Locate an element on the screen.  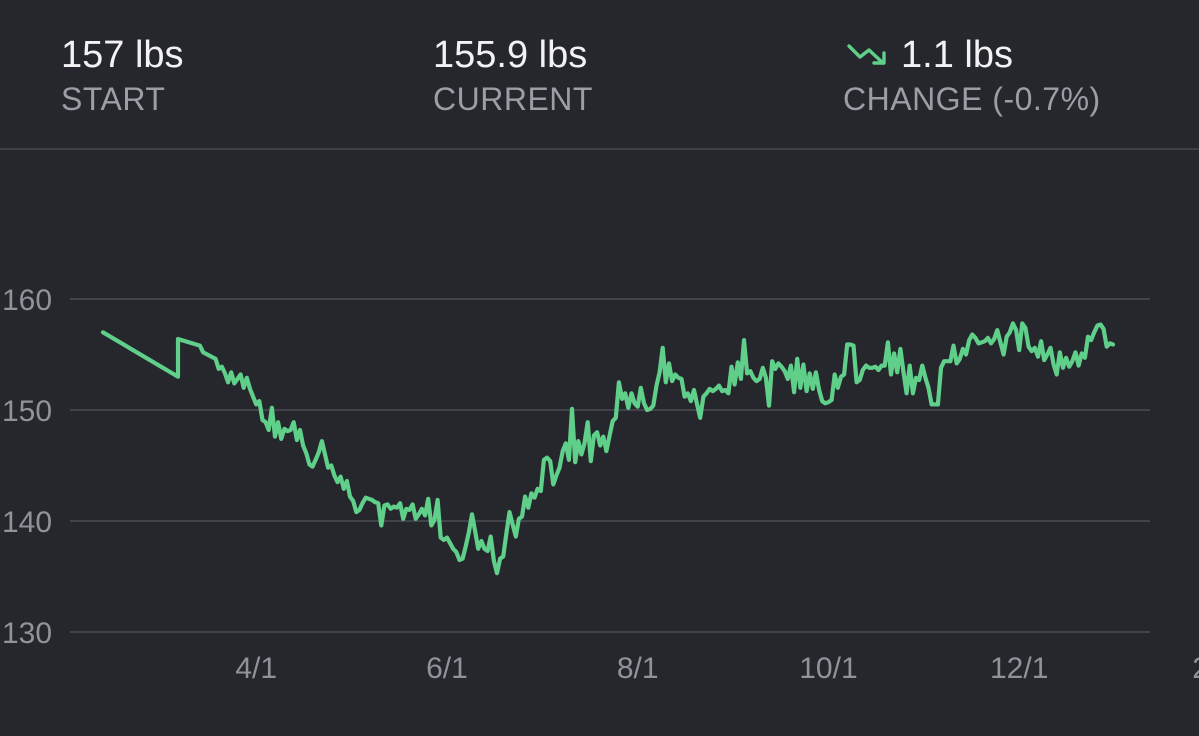
start-stat: 157 lbs START is located at coordinates (122, 76).